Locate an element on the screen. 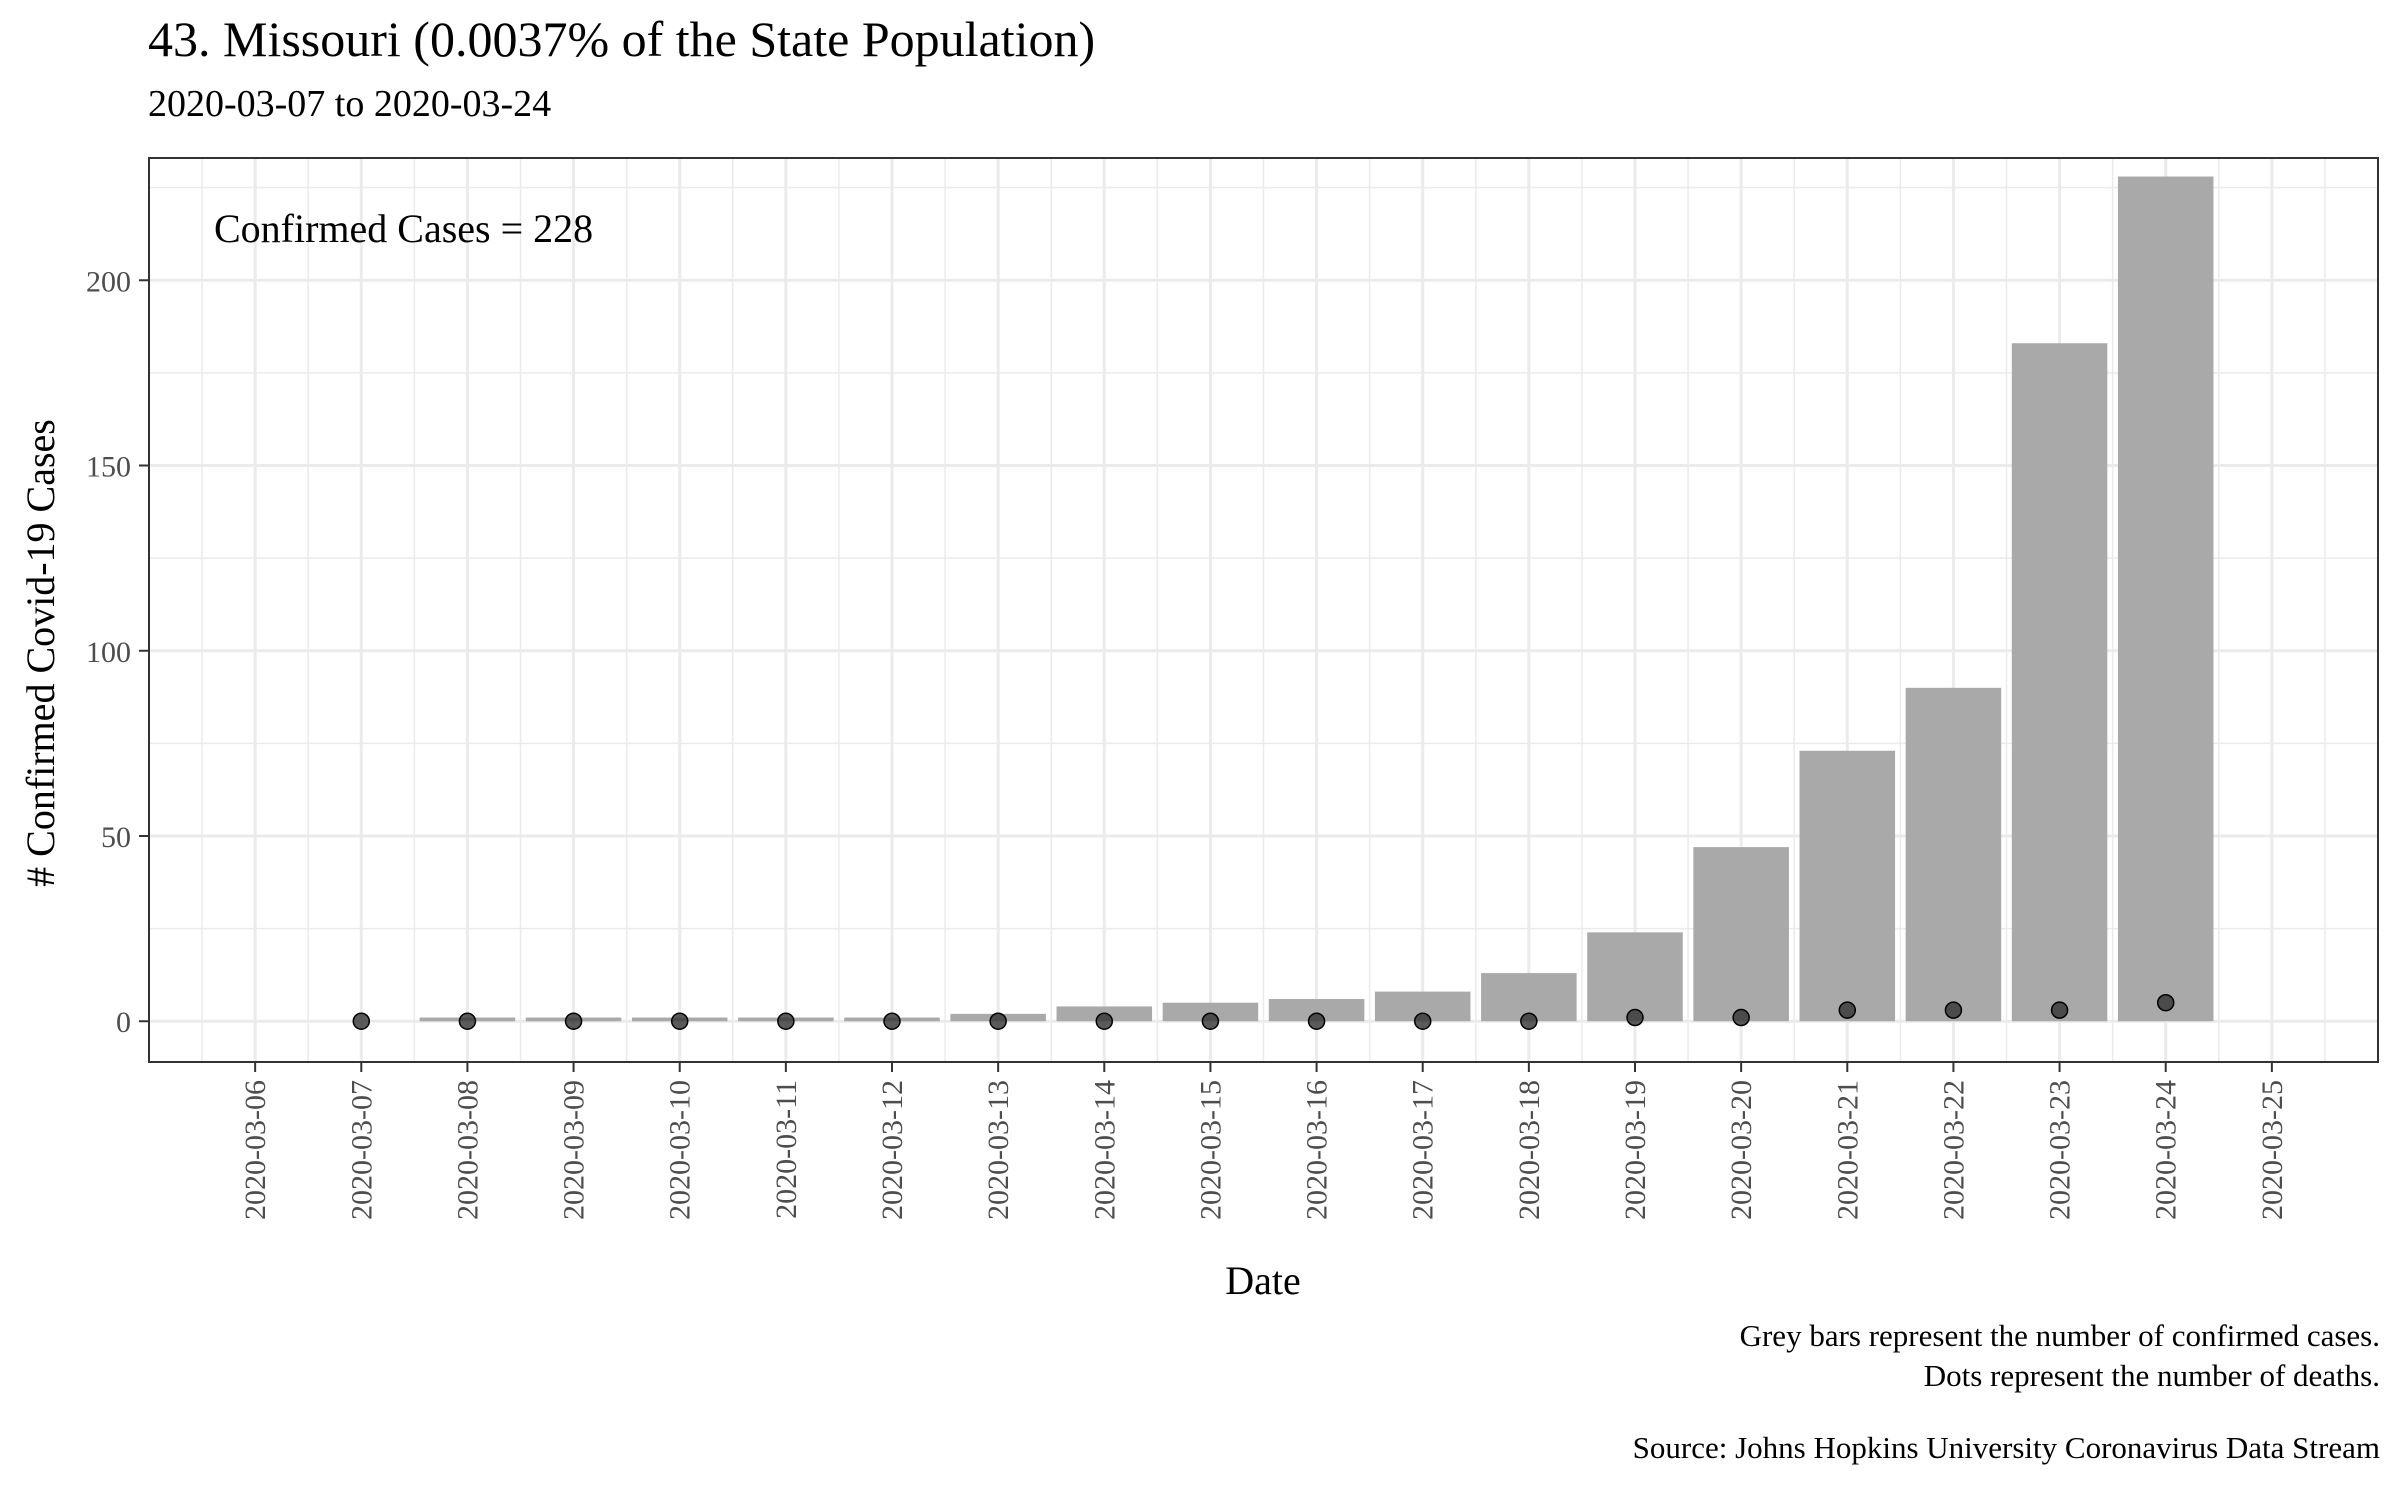 The height and width of the screenshot is (1500, 2400). x-tick-label: 2020-03-08 is located at coordinates (467, 1150).